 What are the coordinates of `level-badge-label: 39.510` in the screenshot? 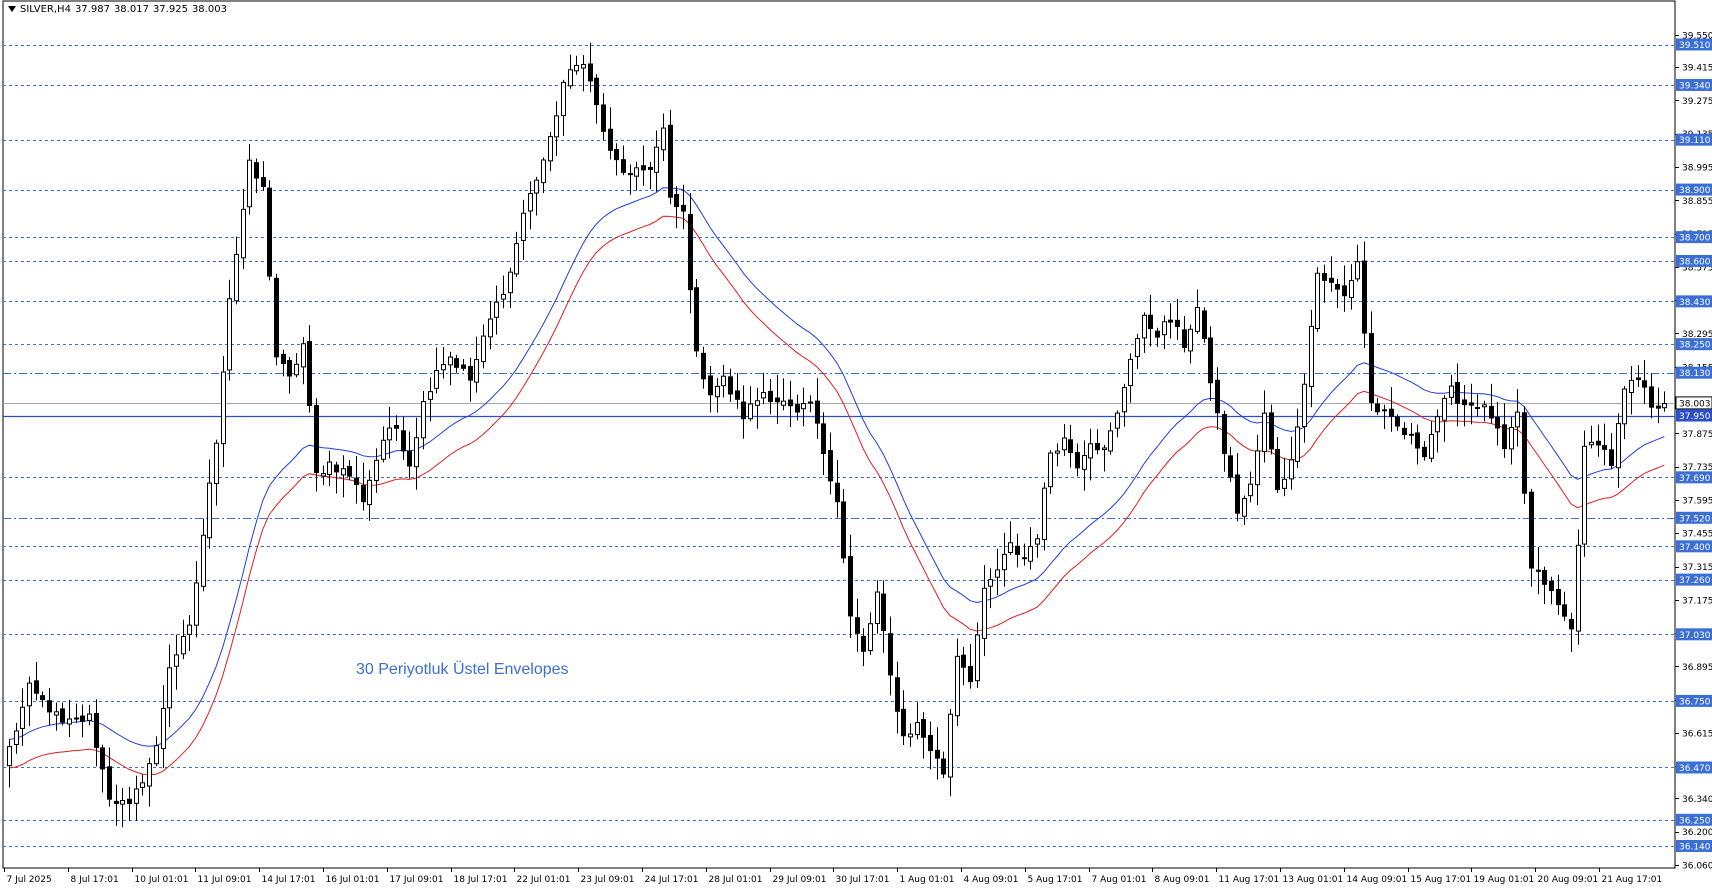 It's located at (1695, 46).